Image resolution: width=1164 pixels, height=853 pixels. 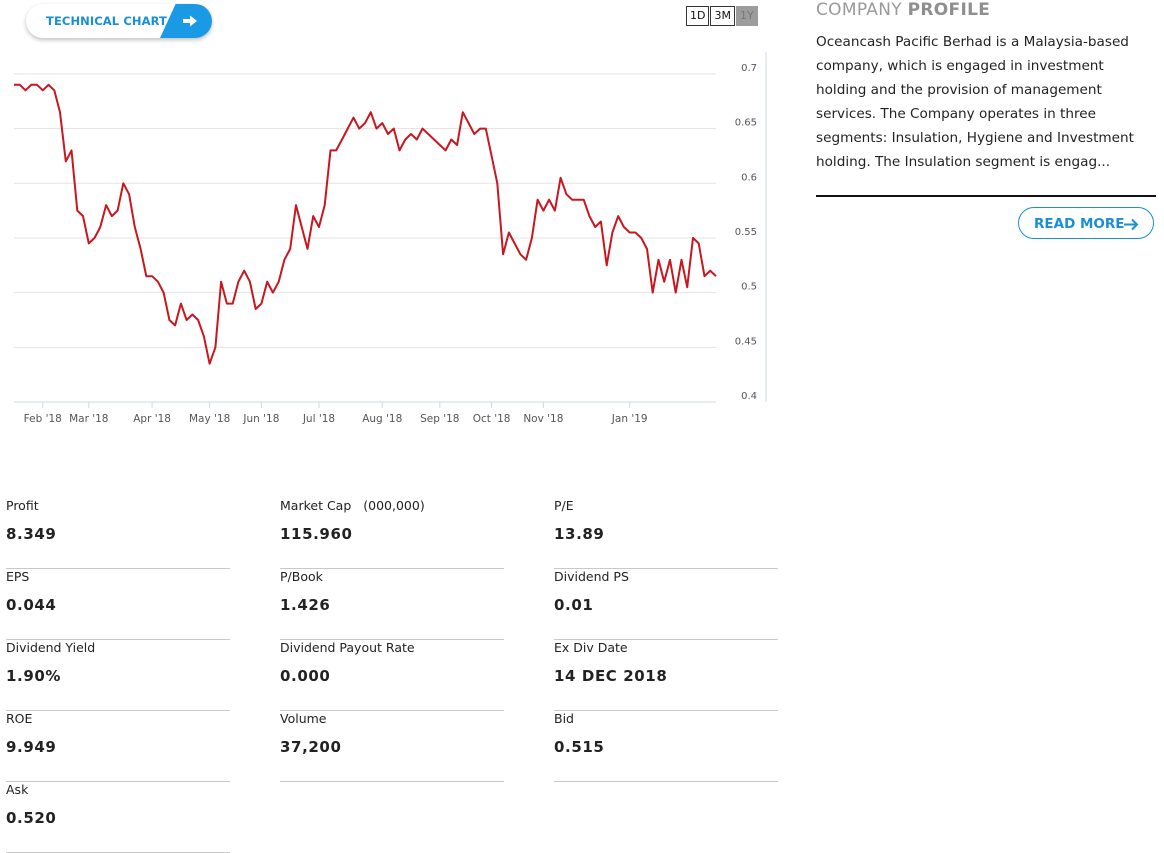 I want to click on stat-ex-div-date: Ex Div Date 14 DEC 2018, so click(x=666, y=675).